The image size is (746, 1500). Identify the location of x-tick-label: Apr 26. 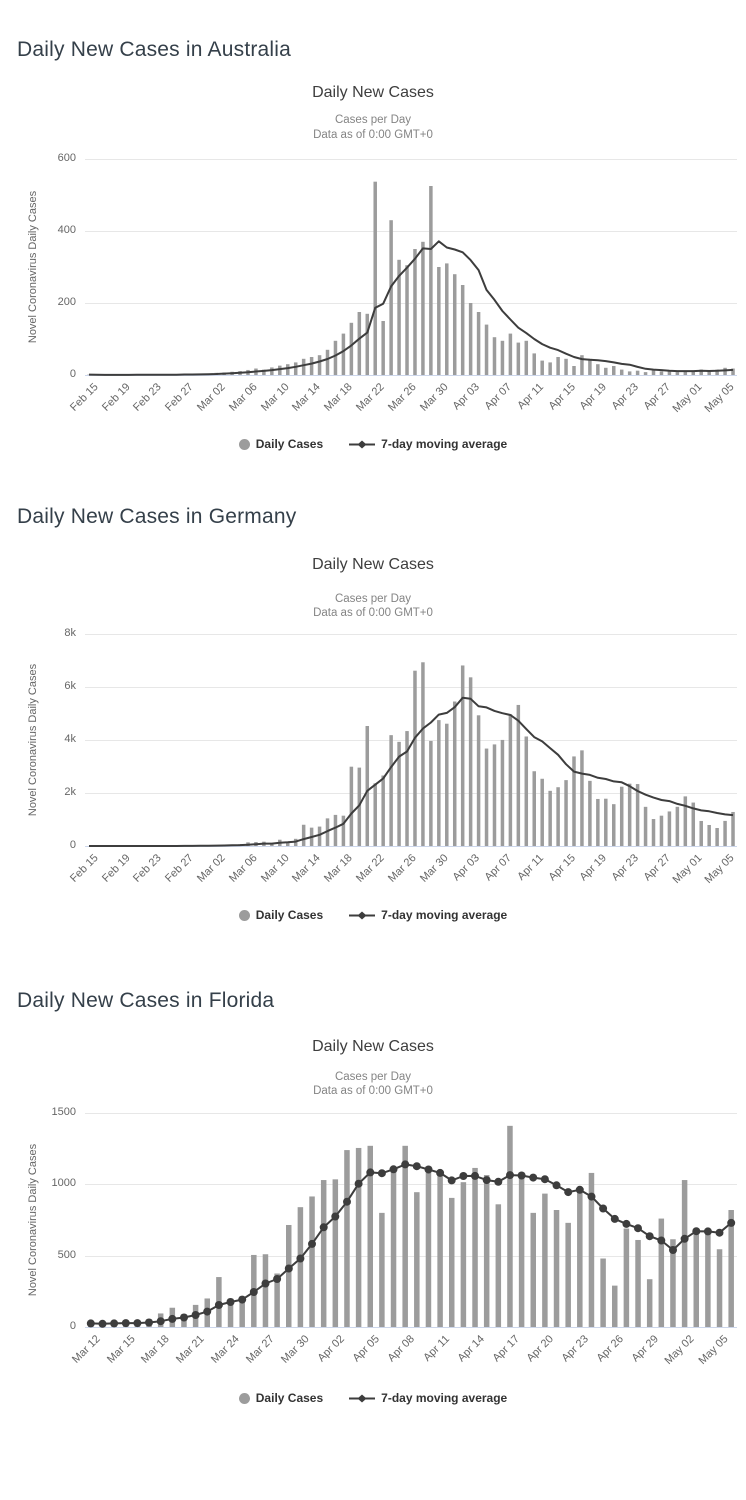
(610, 1349).